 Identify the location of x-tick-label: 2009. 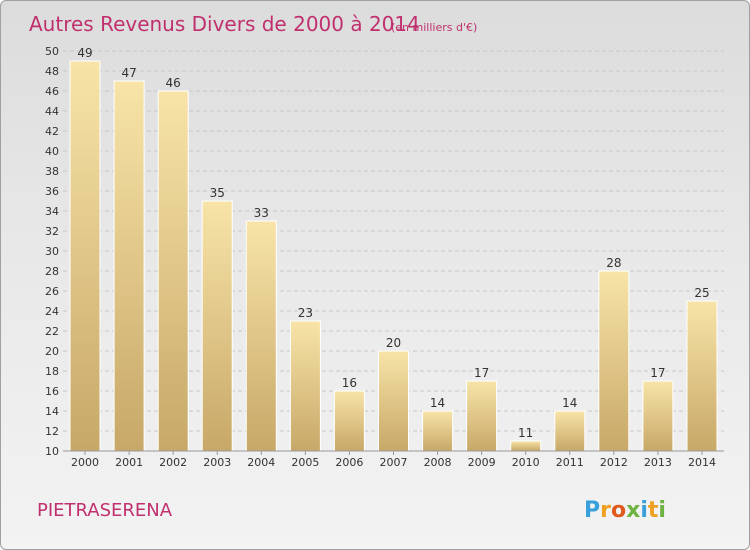
(482, 462).